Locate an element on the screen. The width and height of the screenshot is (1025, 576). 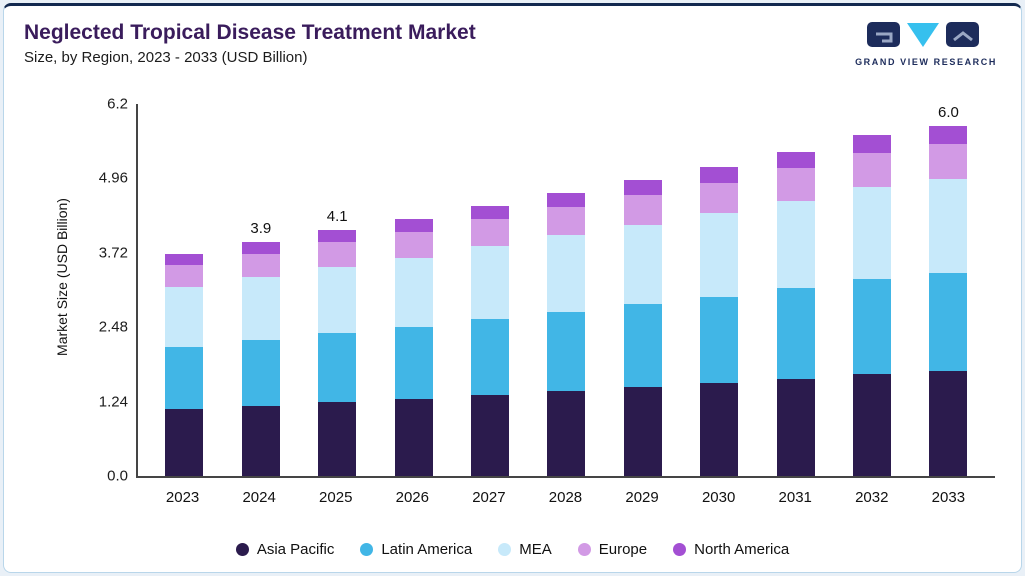
x-tick-label: 2024 is located at coordinates (259, 497).